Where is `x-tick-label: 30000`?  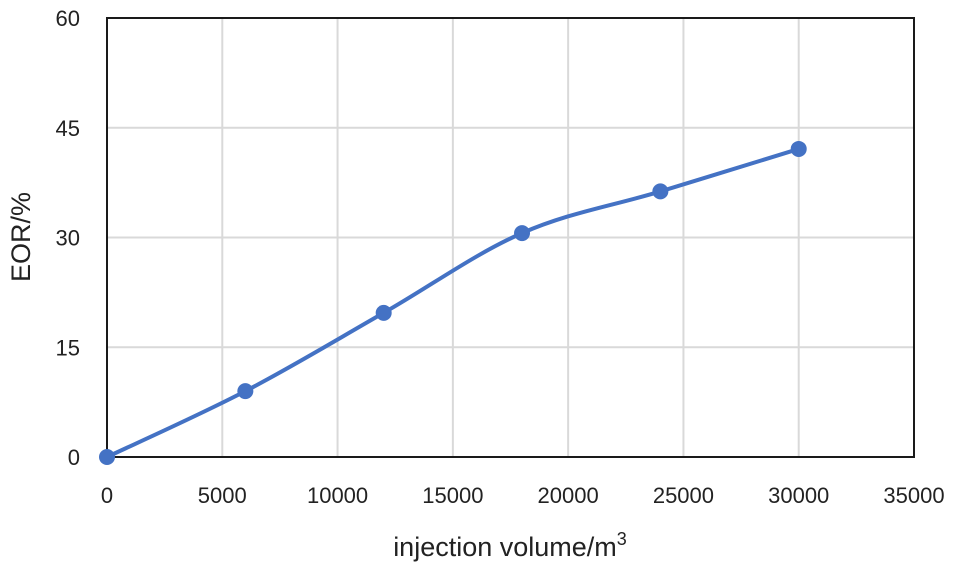 x-tick-label: 30000 is located at coordinates (798, 495).